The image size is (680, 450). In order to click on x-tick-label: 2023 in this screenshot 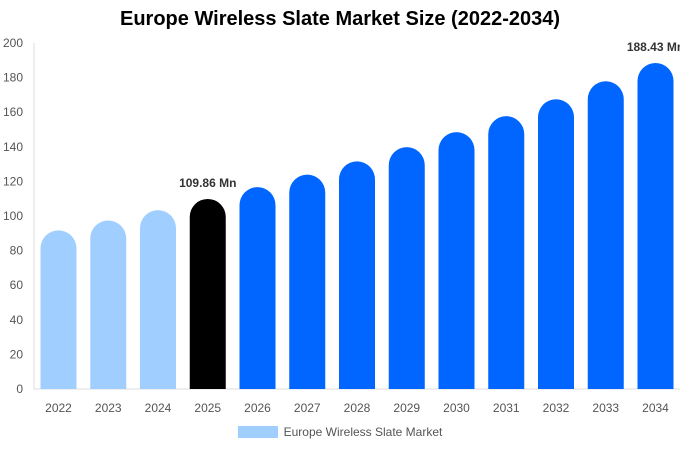, I will do `click(108, 408)`.